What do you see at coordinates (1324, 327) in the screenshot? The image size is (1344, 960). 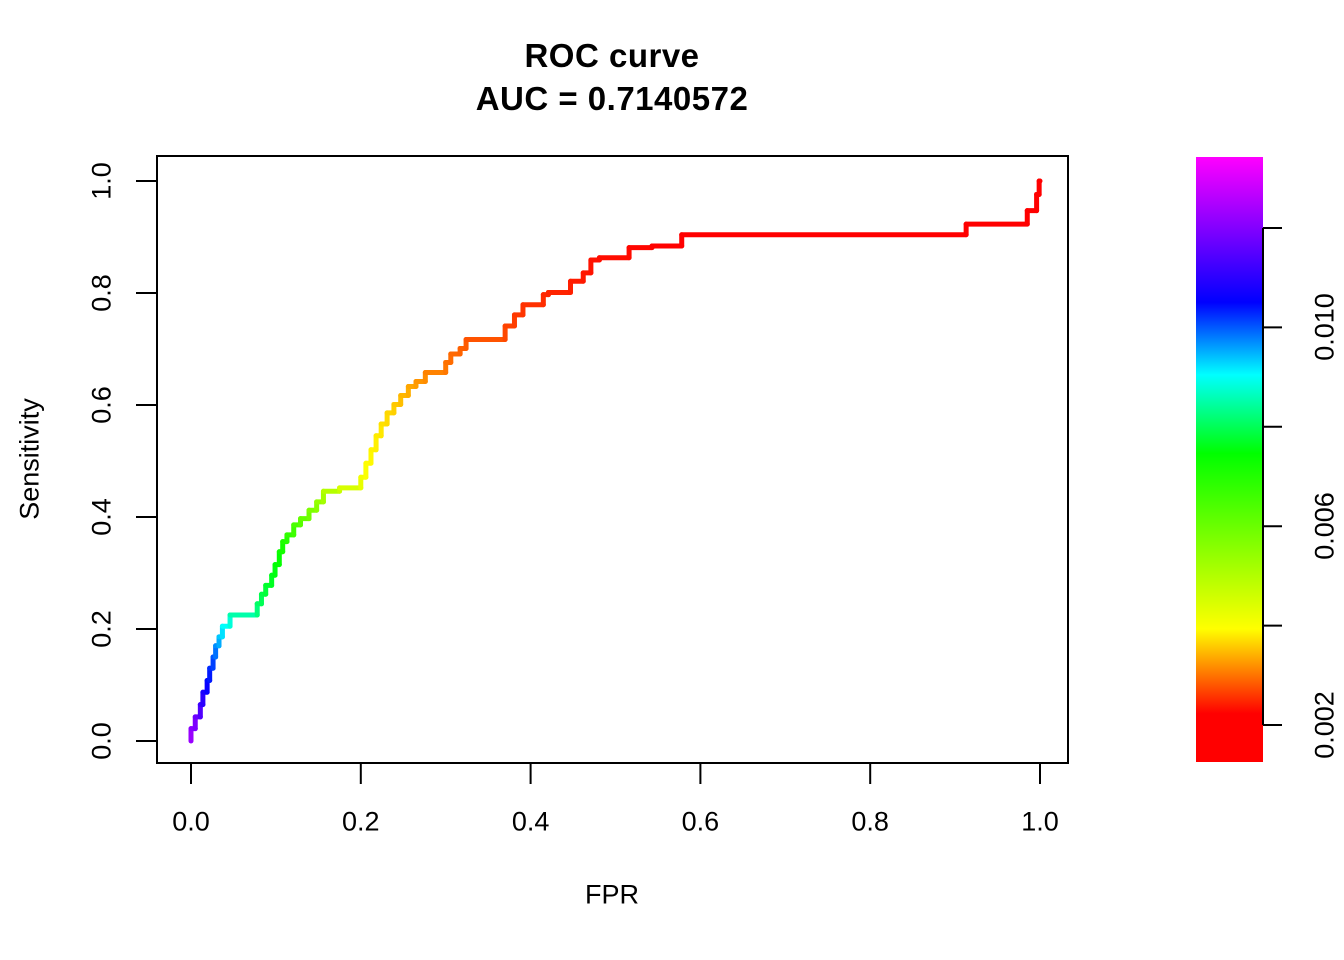 I see `colorbar-tick-label: 0.010` at bounding box center [1324, 327].